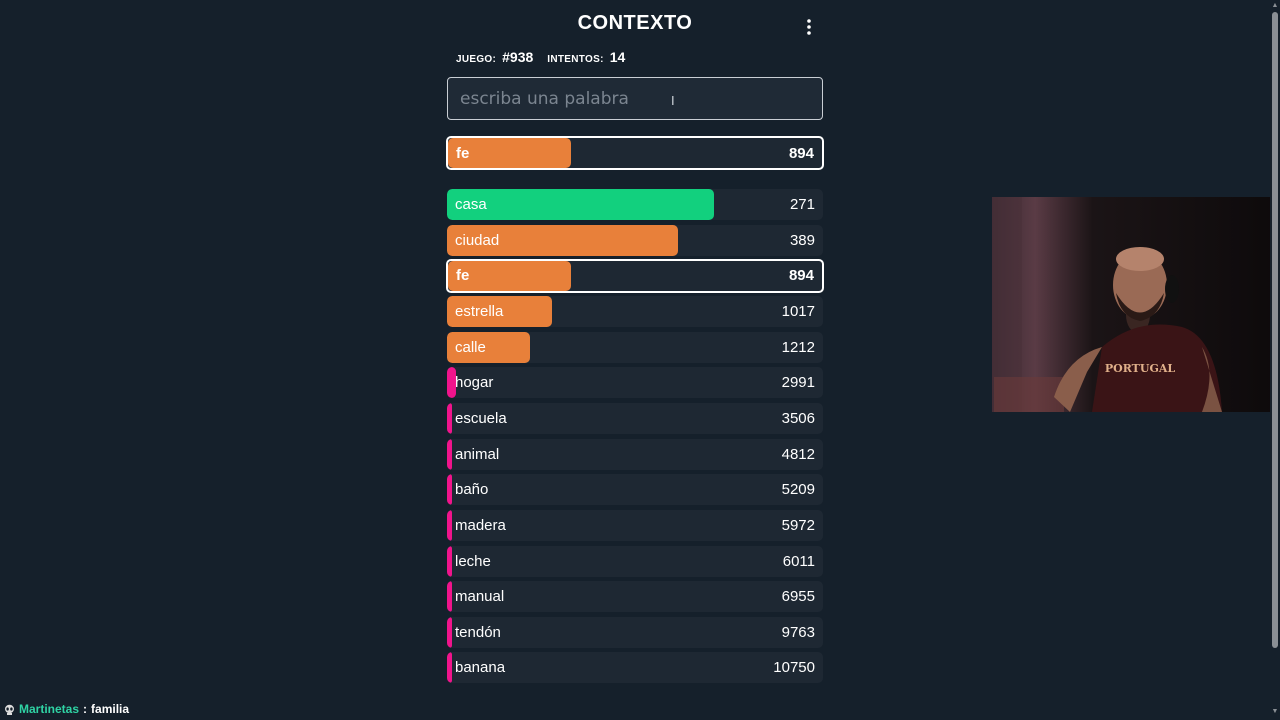 This screenshot has height=720, width=1280. Describe the element at coordinates (798, 311) in the screenshot. I see `guess-rank: 1017` at that location.